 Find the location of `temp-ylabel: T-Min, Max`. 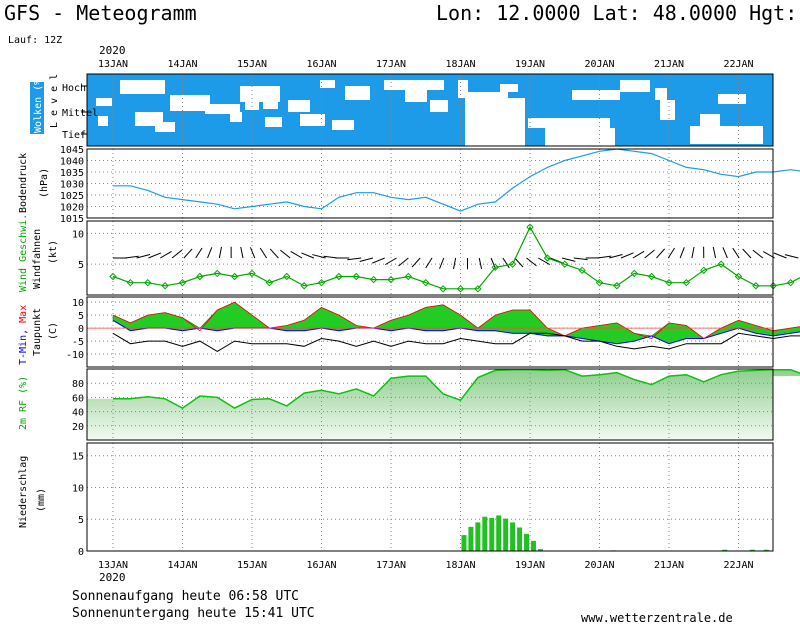

temp-ylabel: T-Min, Max is located at coordinates (23, 335).